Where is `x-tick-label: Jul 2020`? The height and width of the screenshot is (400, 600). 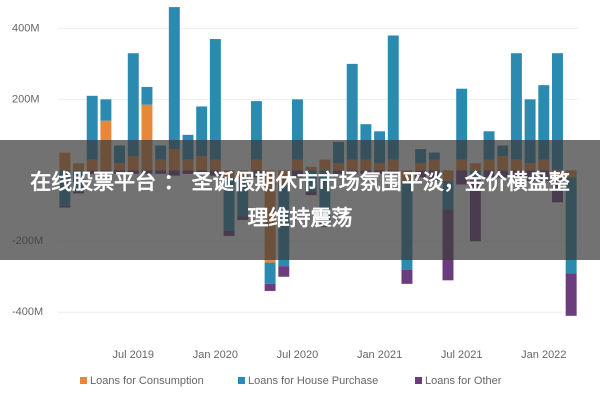
x-tick-label: Jul 2020 is located at coordinates (298, 355).